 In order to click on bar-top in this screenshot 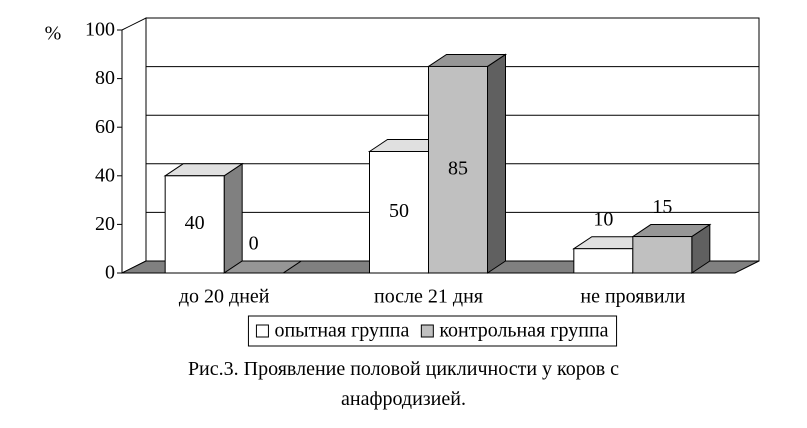, I will do `click(262, 267)`.